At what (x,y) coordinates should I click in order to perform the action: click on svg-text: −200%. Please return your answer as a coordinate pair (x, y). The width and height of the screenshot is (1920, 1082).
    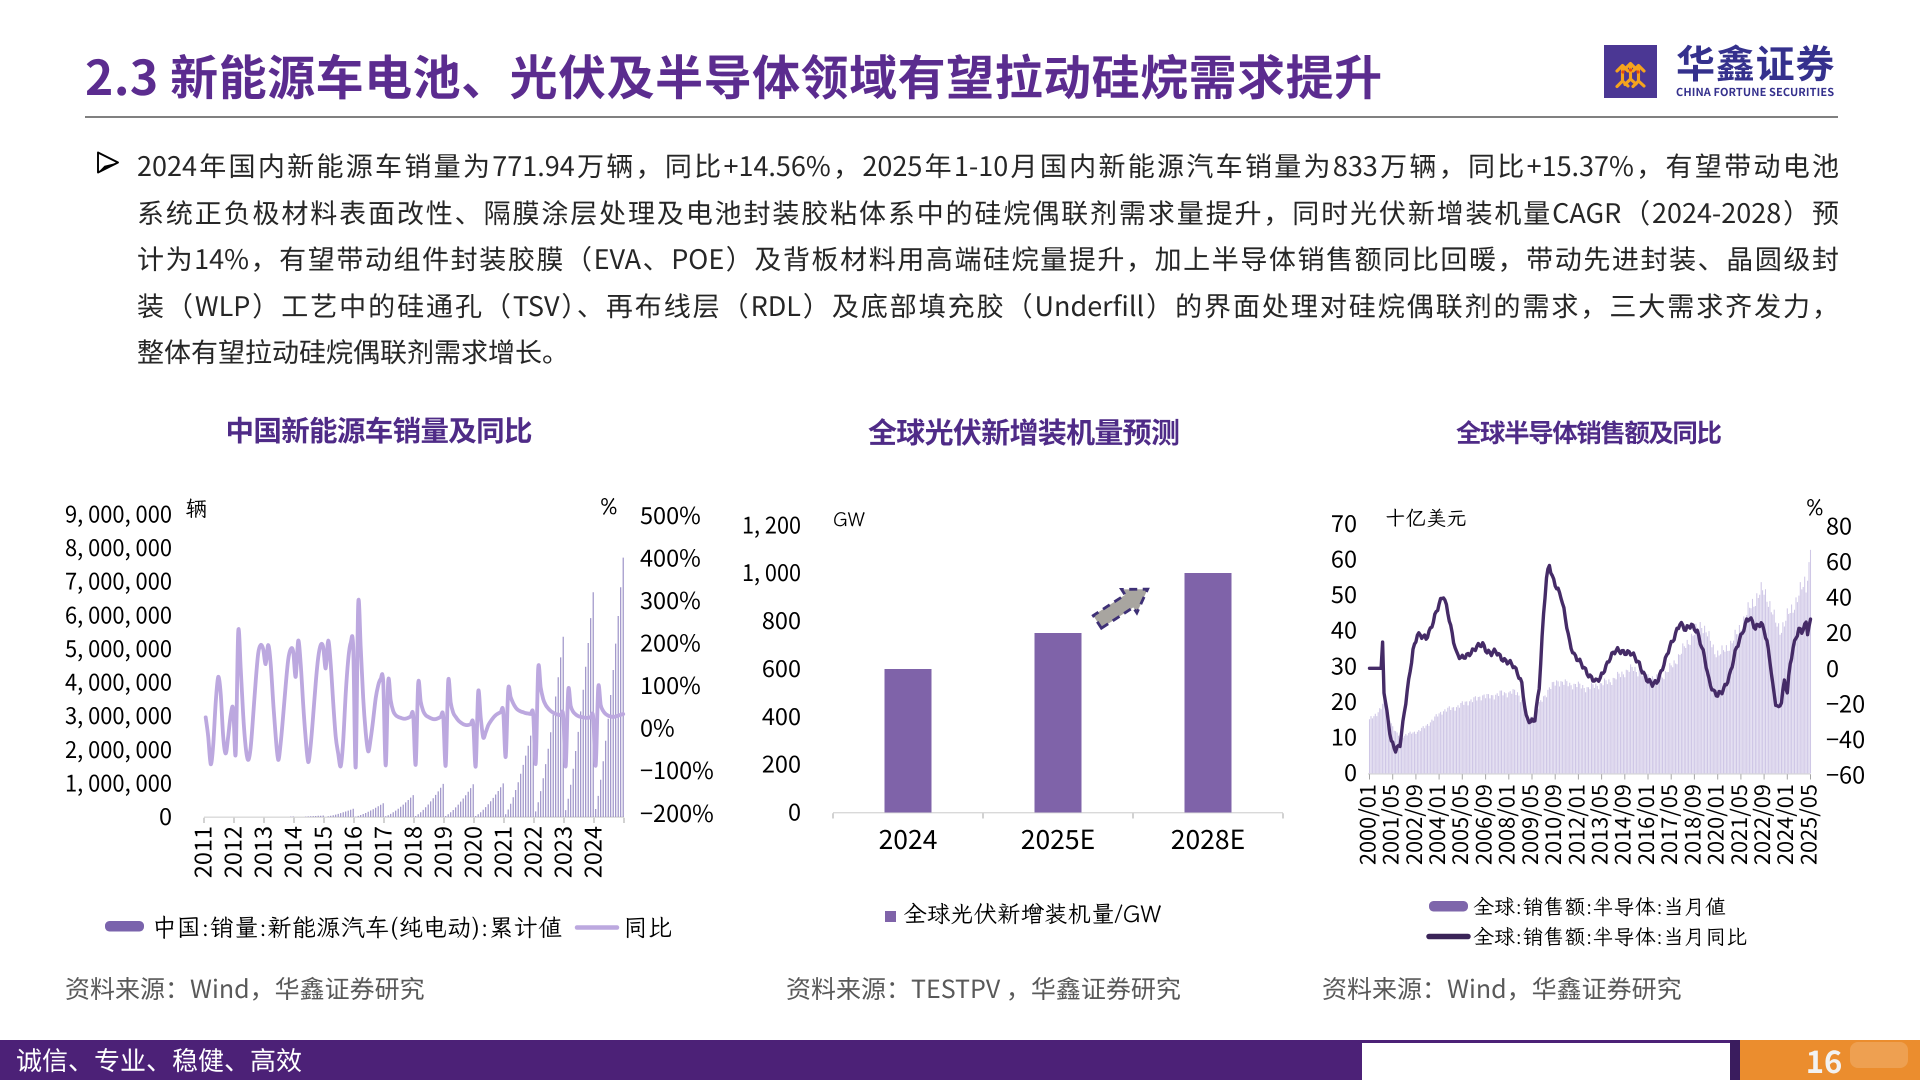
    Looking at the image, I should click on (677, 812).